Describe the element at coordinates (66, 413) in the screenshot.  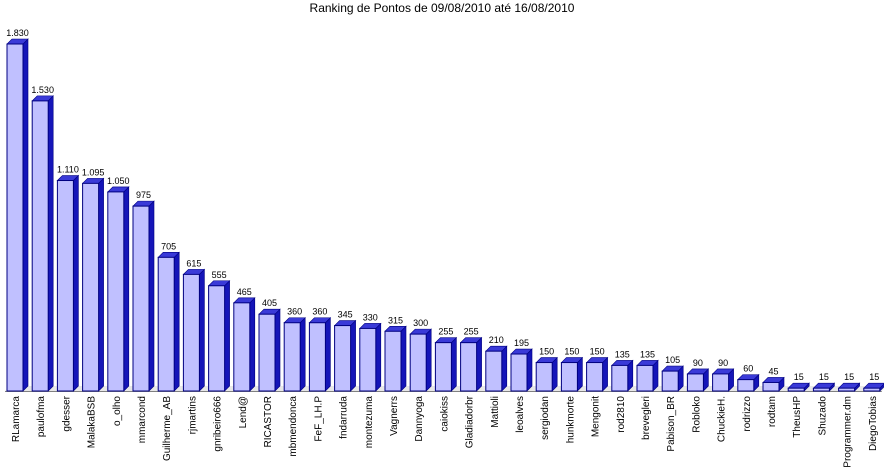
I see `category-label: gdesser` at that location.